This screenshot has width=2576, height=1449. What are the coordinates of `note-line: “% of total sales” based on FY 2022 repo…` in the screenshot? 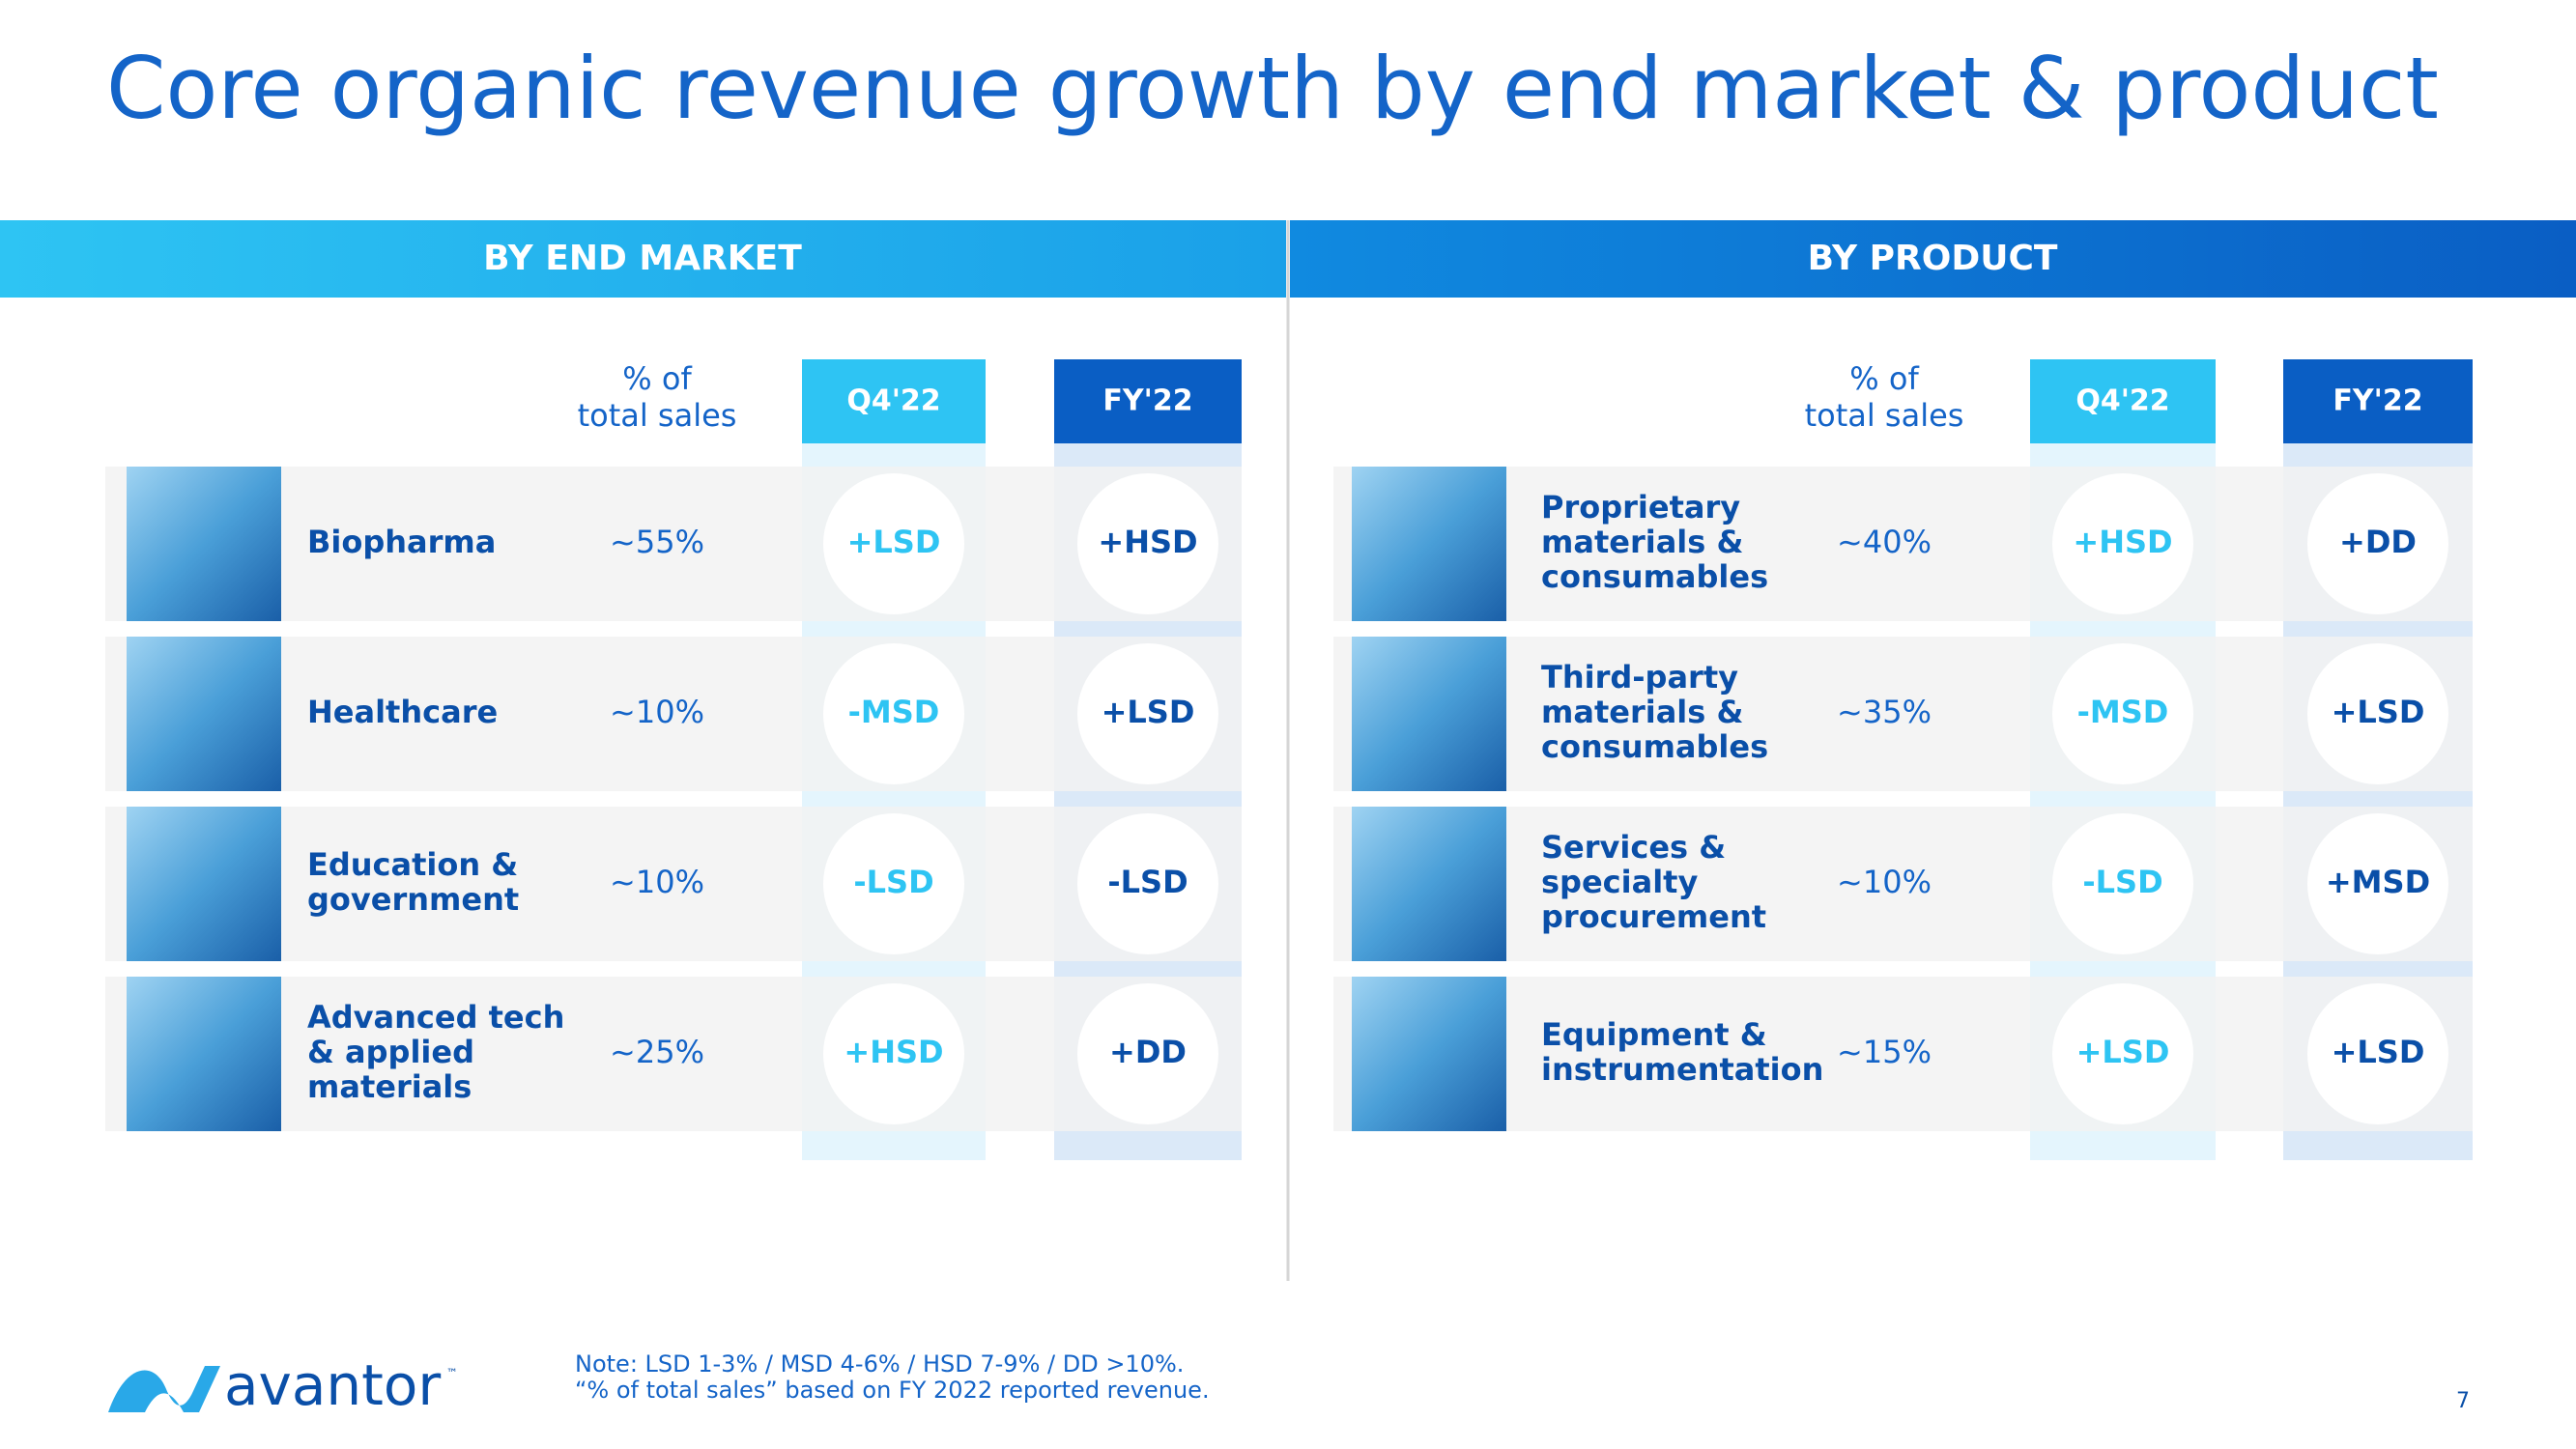 It's located at (893, 1390).